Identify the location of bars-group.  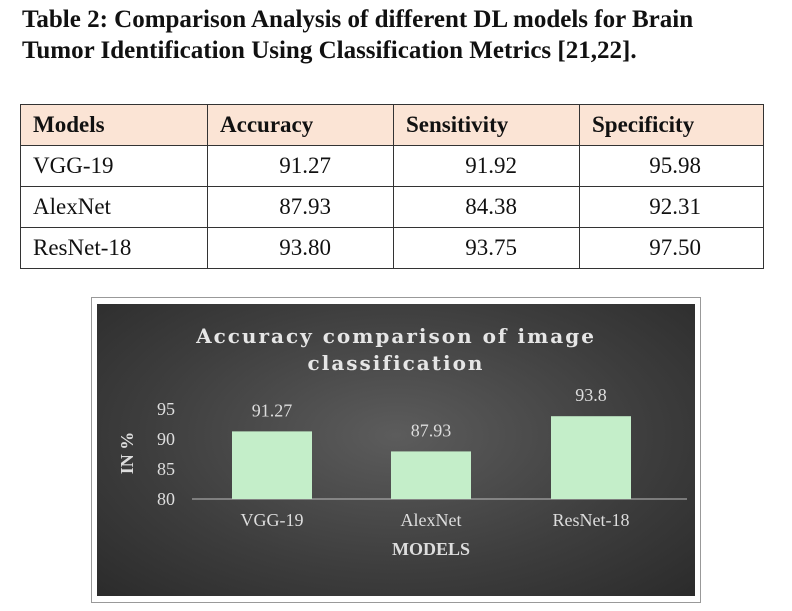
(431, 457).